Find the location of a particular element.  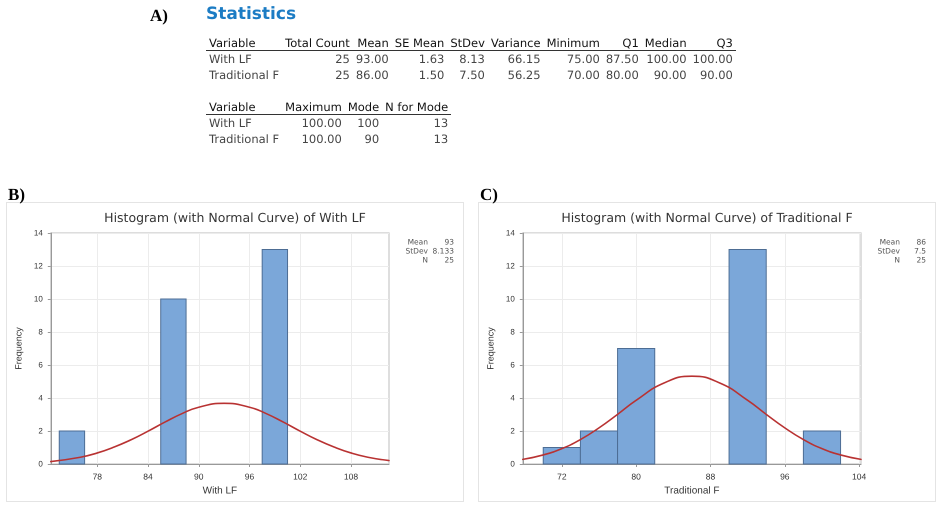

text: Total Count is located at coordinates (317, 43).